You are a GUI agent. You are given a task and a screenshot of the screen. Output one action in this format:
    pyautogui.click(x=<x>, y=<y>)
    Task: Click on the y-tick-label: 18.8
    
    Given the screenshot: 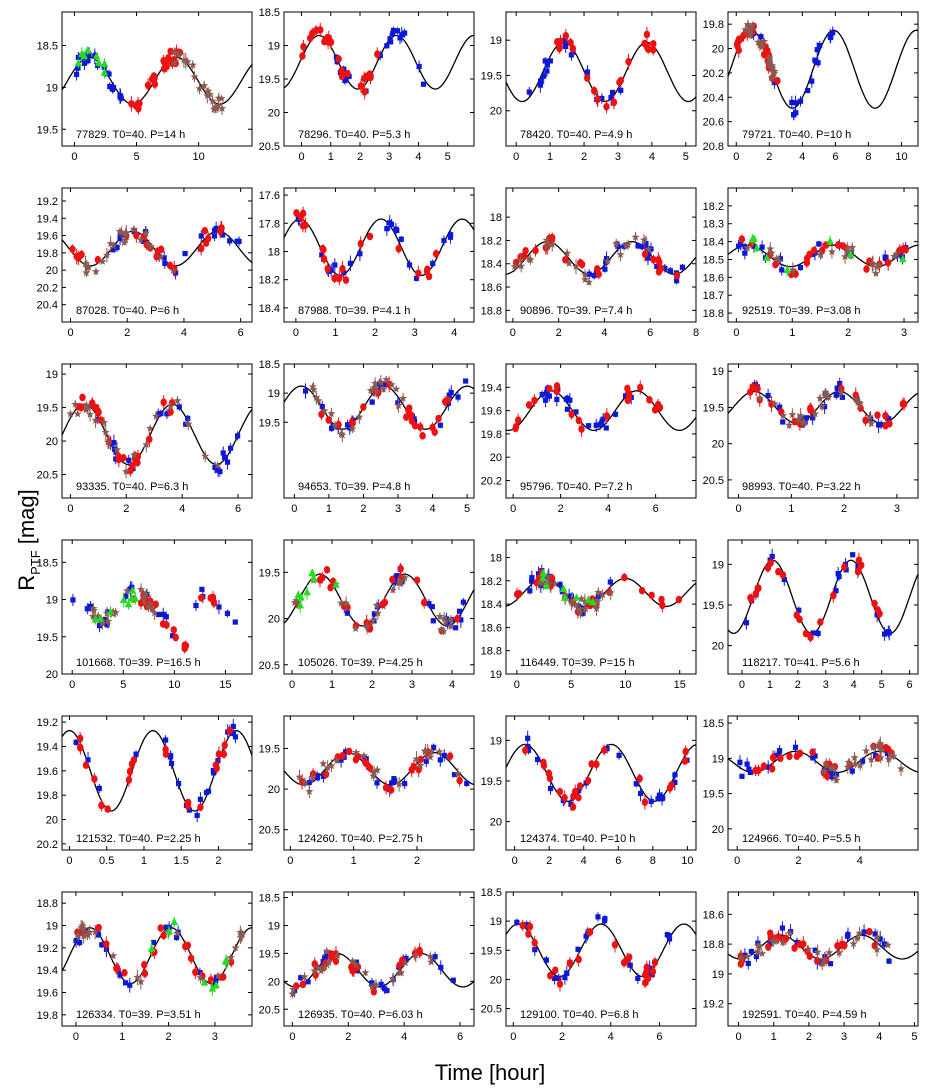 What is the action you would take?
    pyautogui.click(x=491, y=311)
    